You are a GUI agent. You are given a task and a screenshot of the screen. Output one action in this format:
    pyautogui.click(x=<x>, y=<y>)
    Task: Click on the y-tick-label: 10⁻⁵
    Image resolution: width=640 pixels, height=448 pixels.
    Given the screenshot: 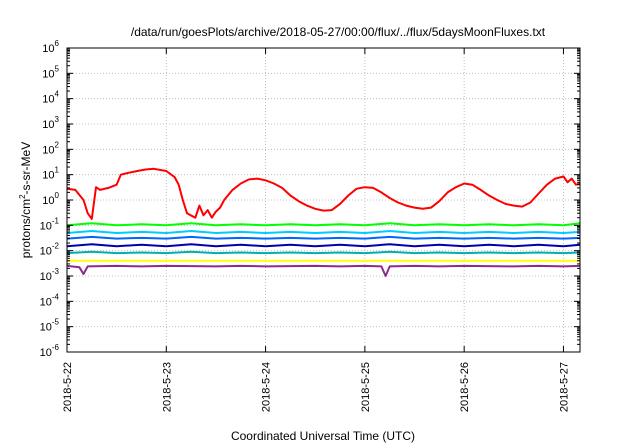 What is the action you would take?
    pyautogui.click(x=50, y=326)
    